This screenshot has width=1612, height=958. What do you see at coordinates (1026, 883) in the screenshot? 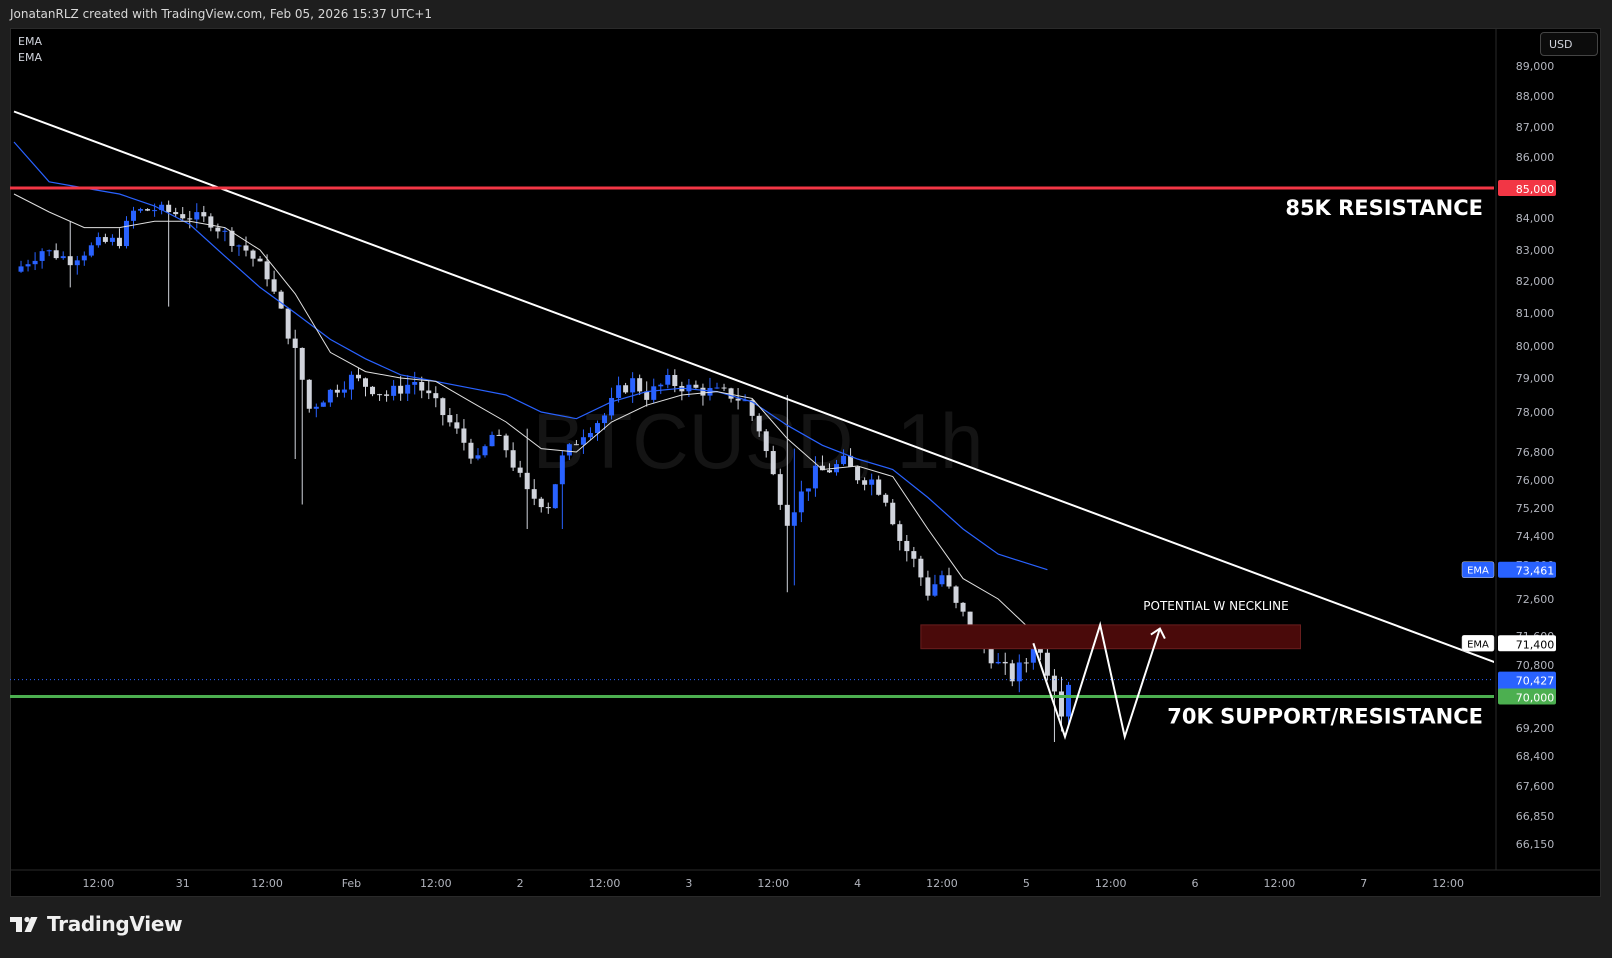
I see `x-tick-label: 5` at bounding box center [1026, 883].